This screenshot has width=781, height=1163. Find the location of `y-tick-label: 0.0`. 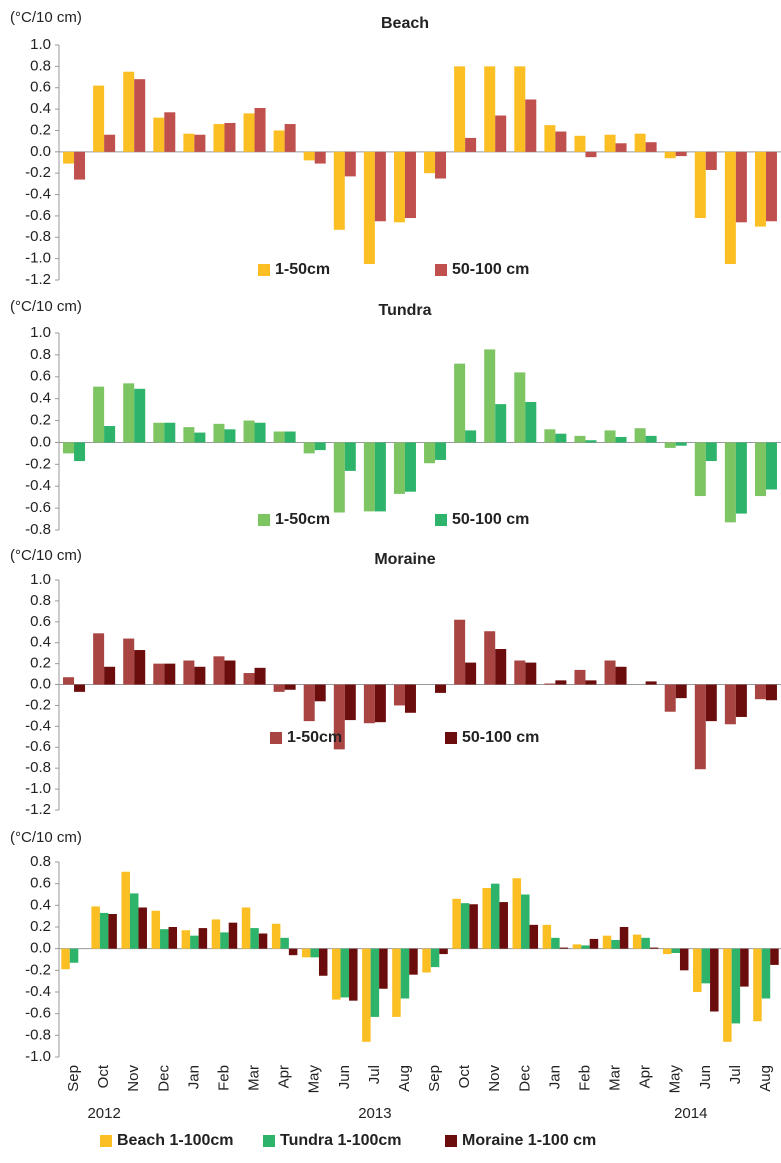

y-tick-label: 0.0 is located at coordinates (40, 948).